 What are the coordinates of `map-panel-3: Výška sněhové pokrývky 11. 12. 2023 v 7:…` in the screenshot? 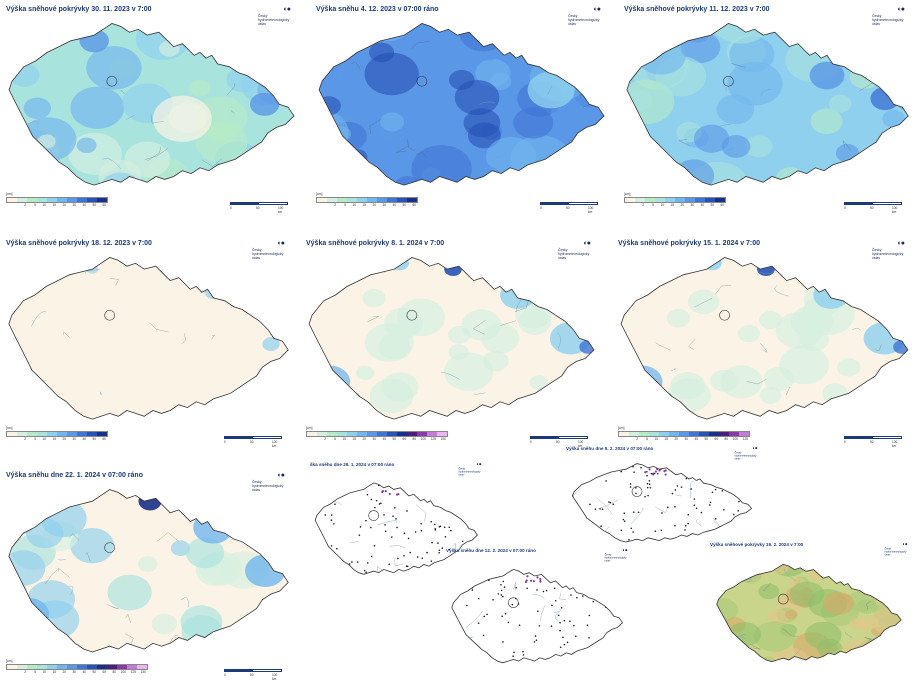 It's located at (769, 111).